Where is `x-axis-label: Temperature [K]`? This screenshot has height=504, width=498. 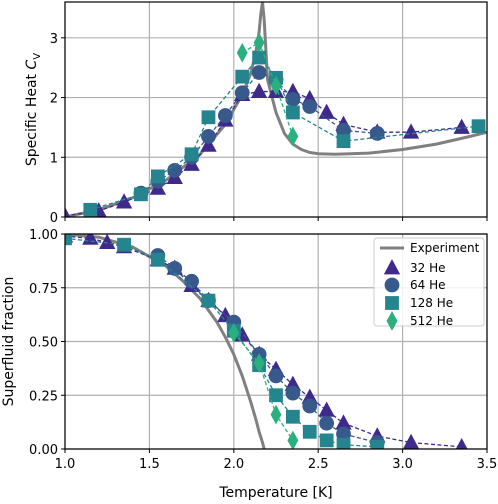
x-axis-label: Temperature [K] is located at coordinates (275, 492).